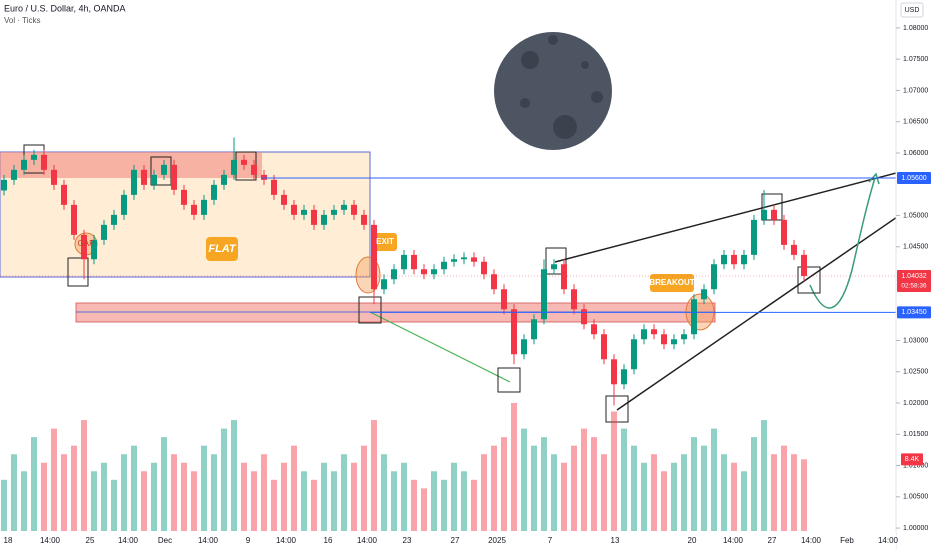 The image size is (932, 550). What do you see at coordinates (915, 247) in the screenshot?
I see `y-tick-label: 1.04500` at bounding box center [915, 247].